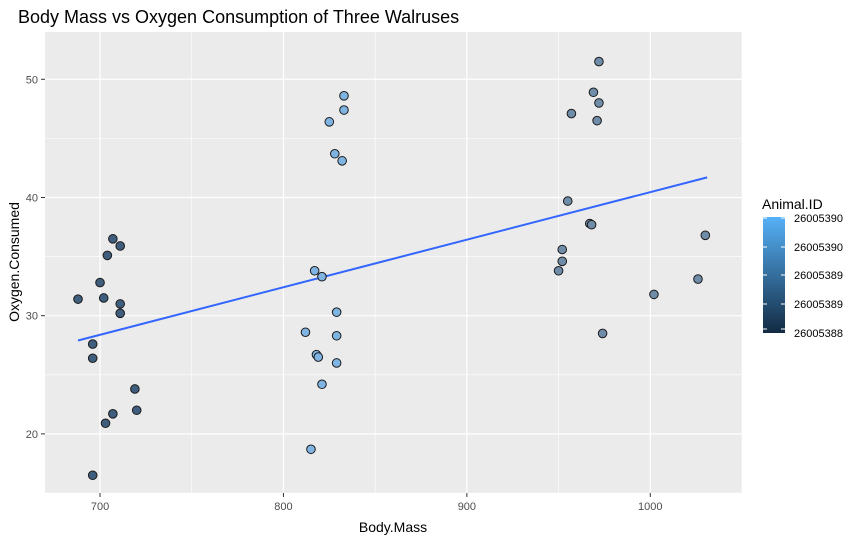 The height and width of the screenshot is (540, 866). What do you see at coordinates (818, 305) in the screenshot?
I see `legend-label-3: 26005389` at bounding box center [818, 305].